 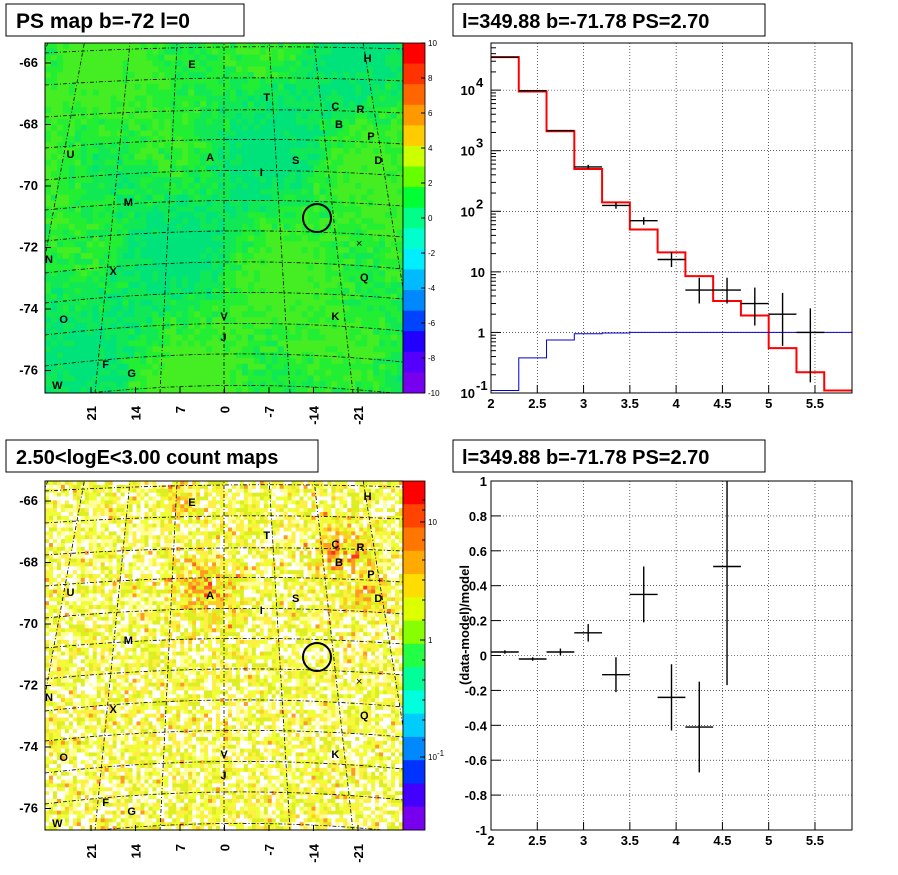 I want to click on count-map-title-box: 2.50<logE<3.00 count maps, so click(x=162, y=456).